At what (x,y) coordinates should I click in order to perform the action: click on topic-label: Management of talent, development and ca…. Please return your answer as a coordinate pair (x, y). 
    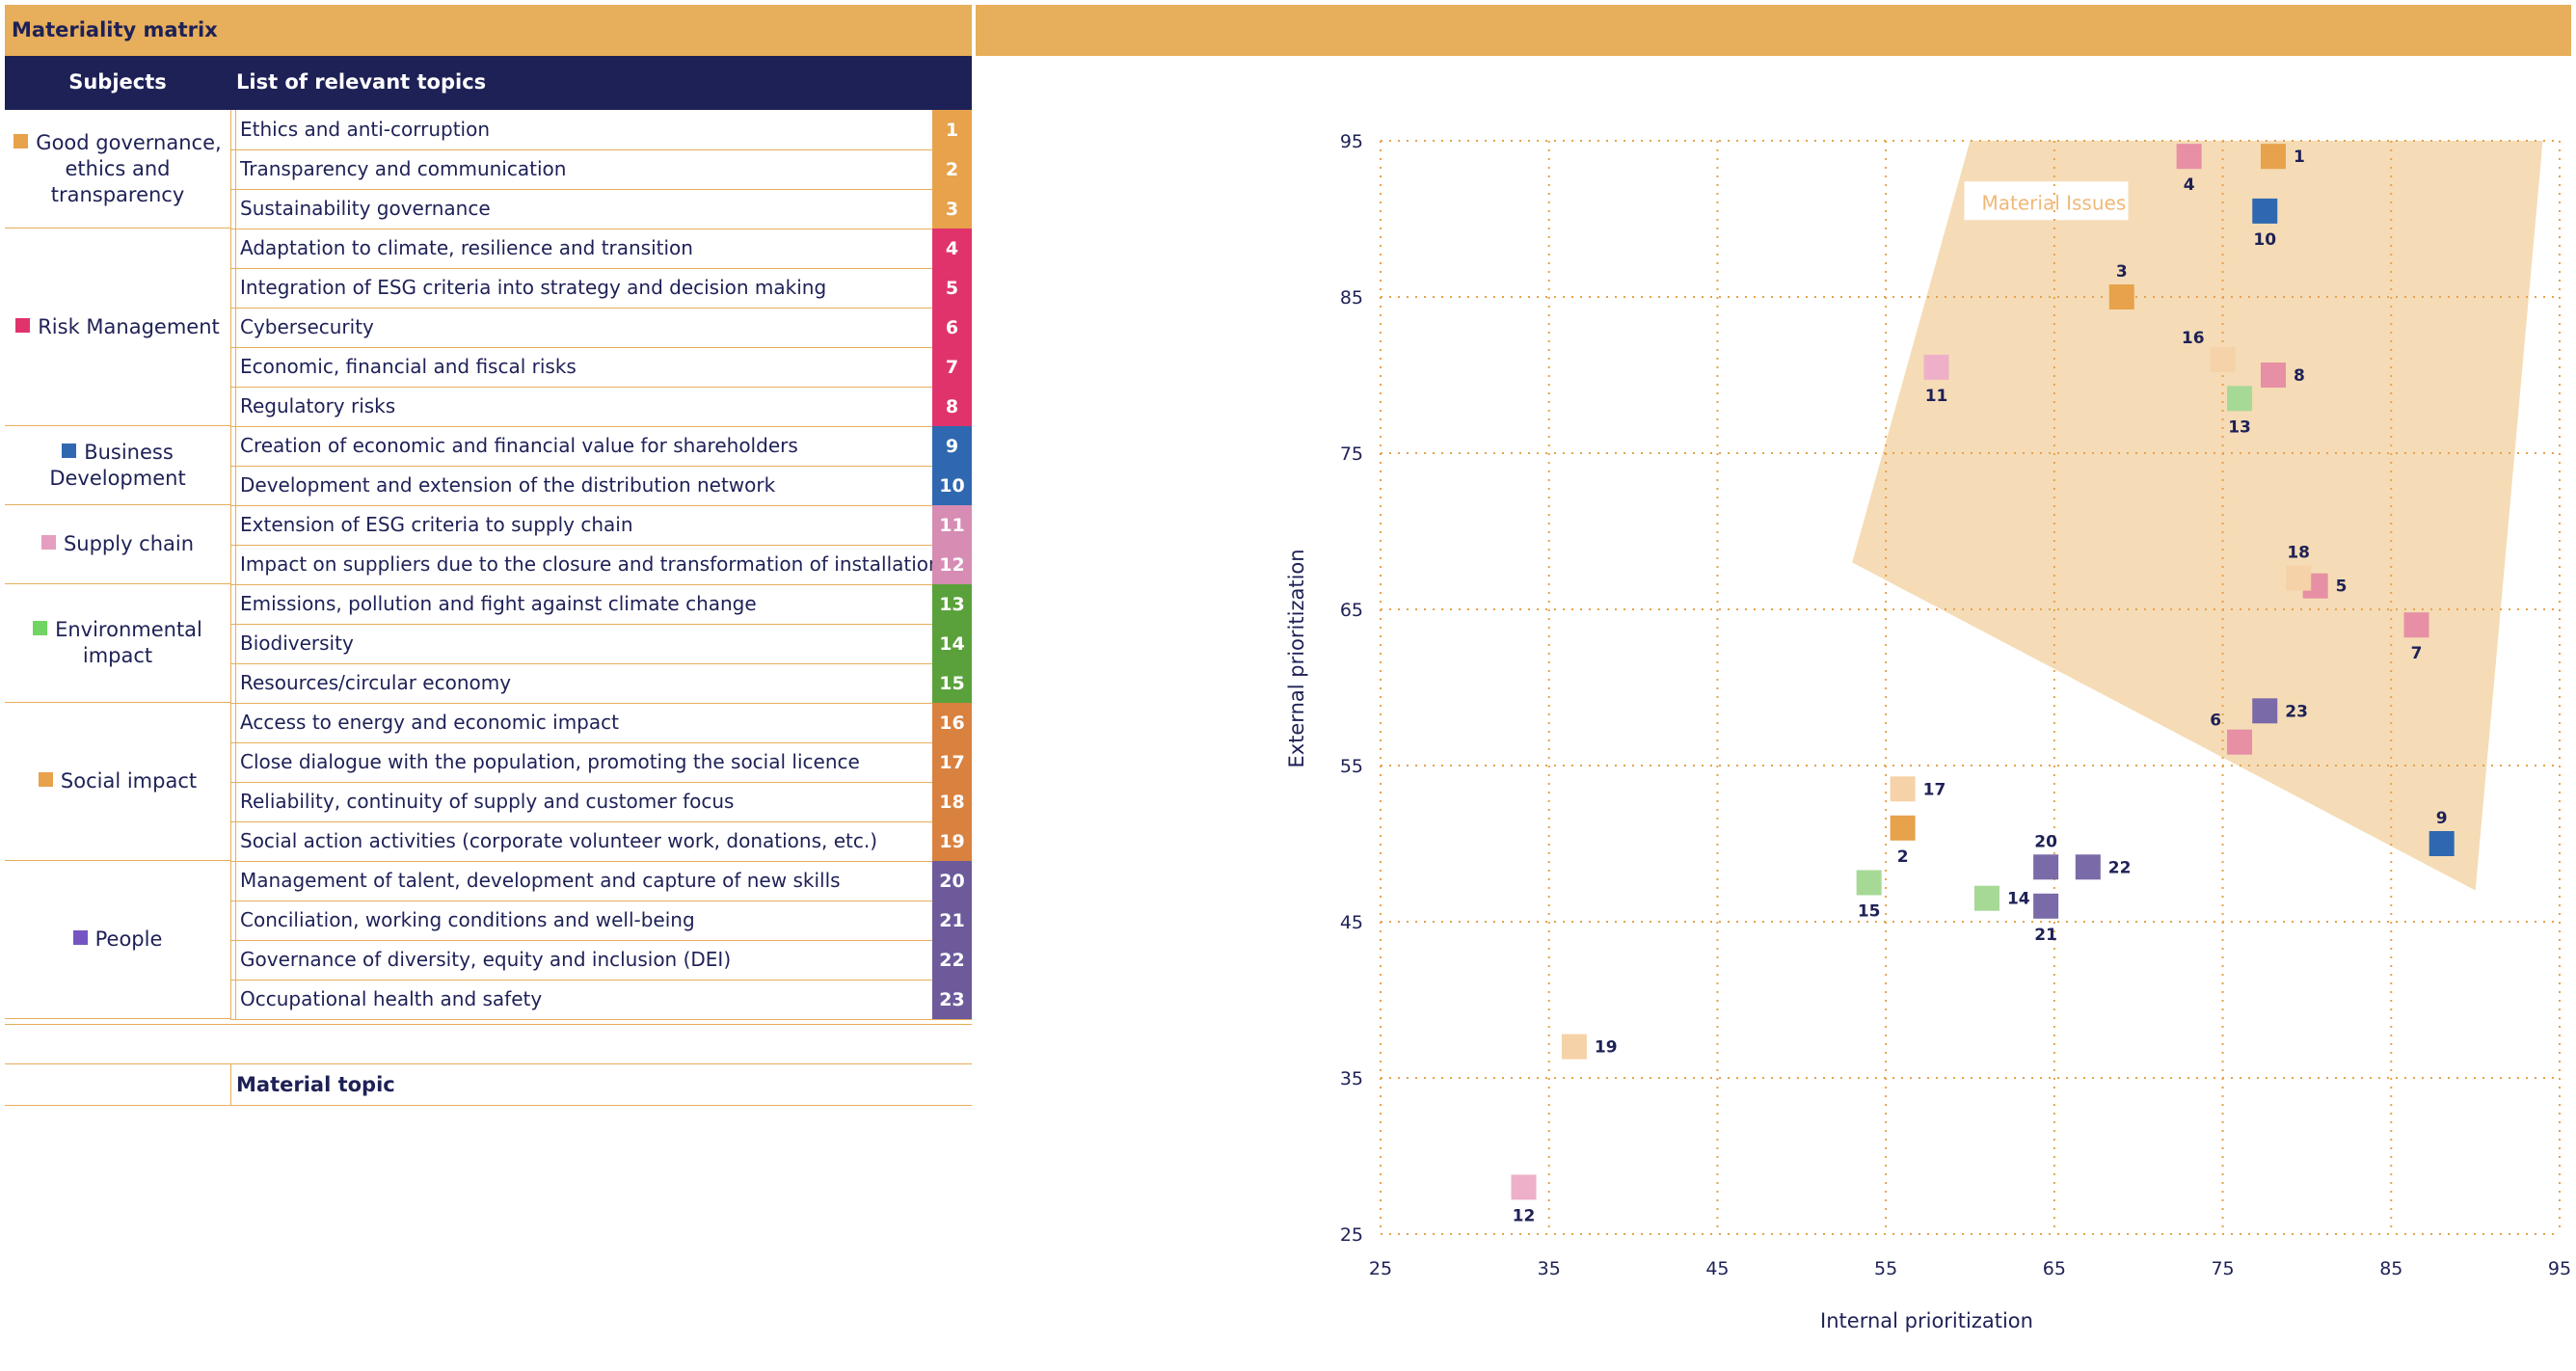
    Looking at the image, I should click on (541, 881).